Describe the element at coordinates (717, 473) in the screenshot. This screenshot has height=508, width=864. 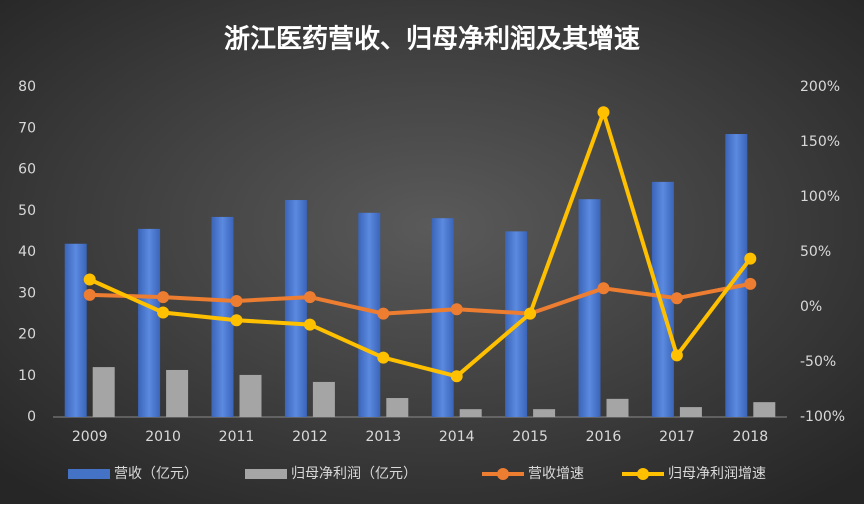
I see `legend-label: 归母净利润增速` at that location.